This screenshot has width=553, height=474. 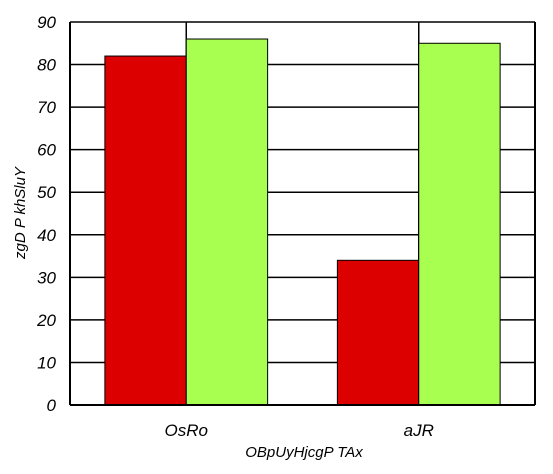 What do you see at coordinates (46, 107) in the screenshot?
I see `y-tick-label-7: 70` at bounding box center [46, 107].